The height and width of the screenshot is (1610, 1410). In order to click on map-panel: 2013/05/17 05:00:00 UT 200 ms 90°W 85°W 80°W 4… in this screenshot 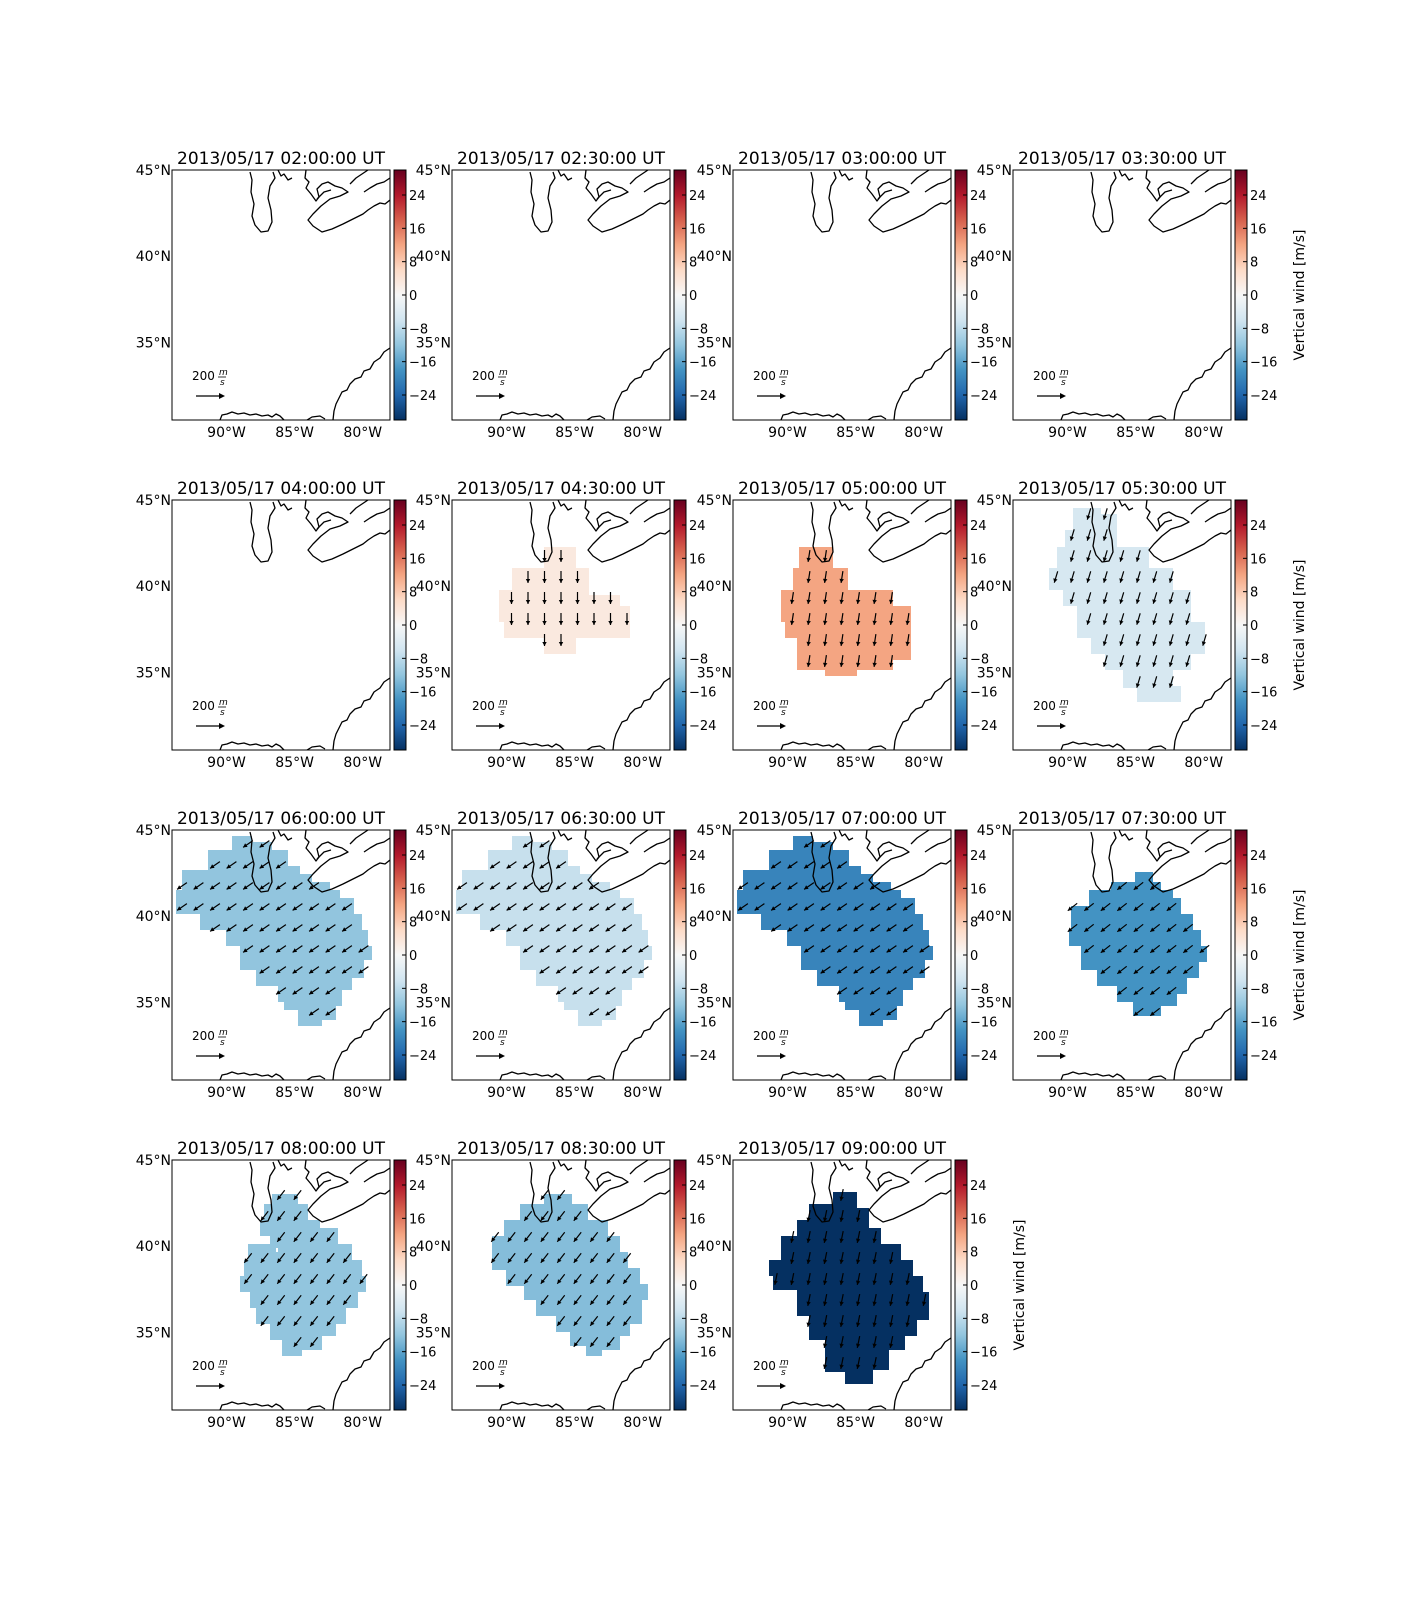, I will do `click(847, 625)`.